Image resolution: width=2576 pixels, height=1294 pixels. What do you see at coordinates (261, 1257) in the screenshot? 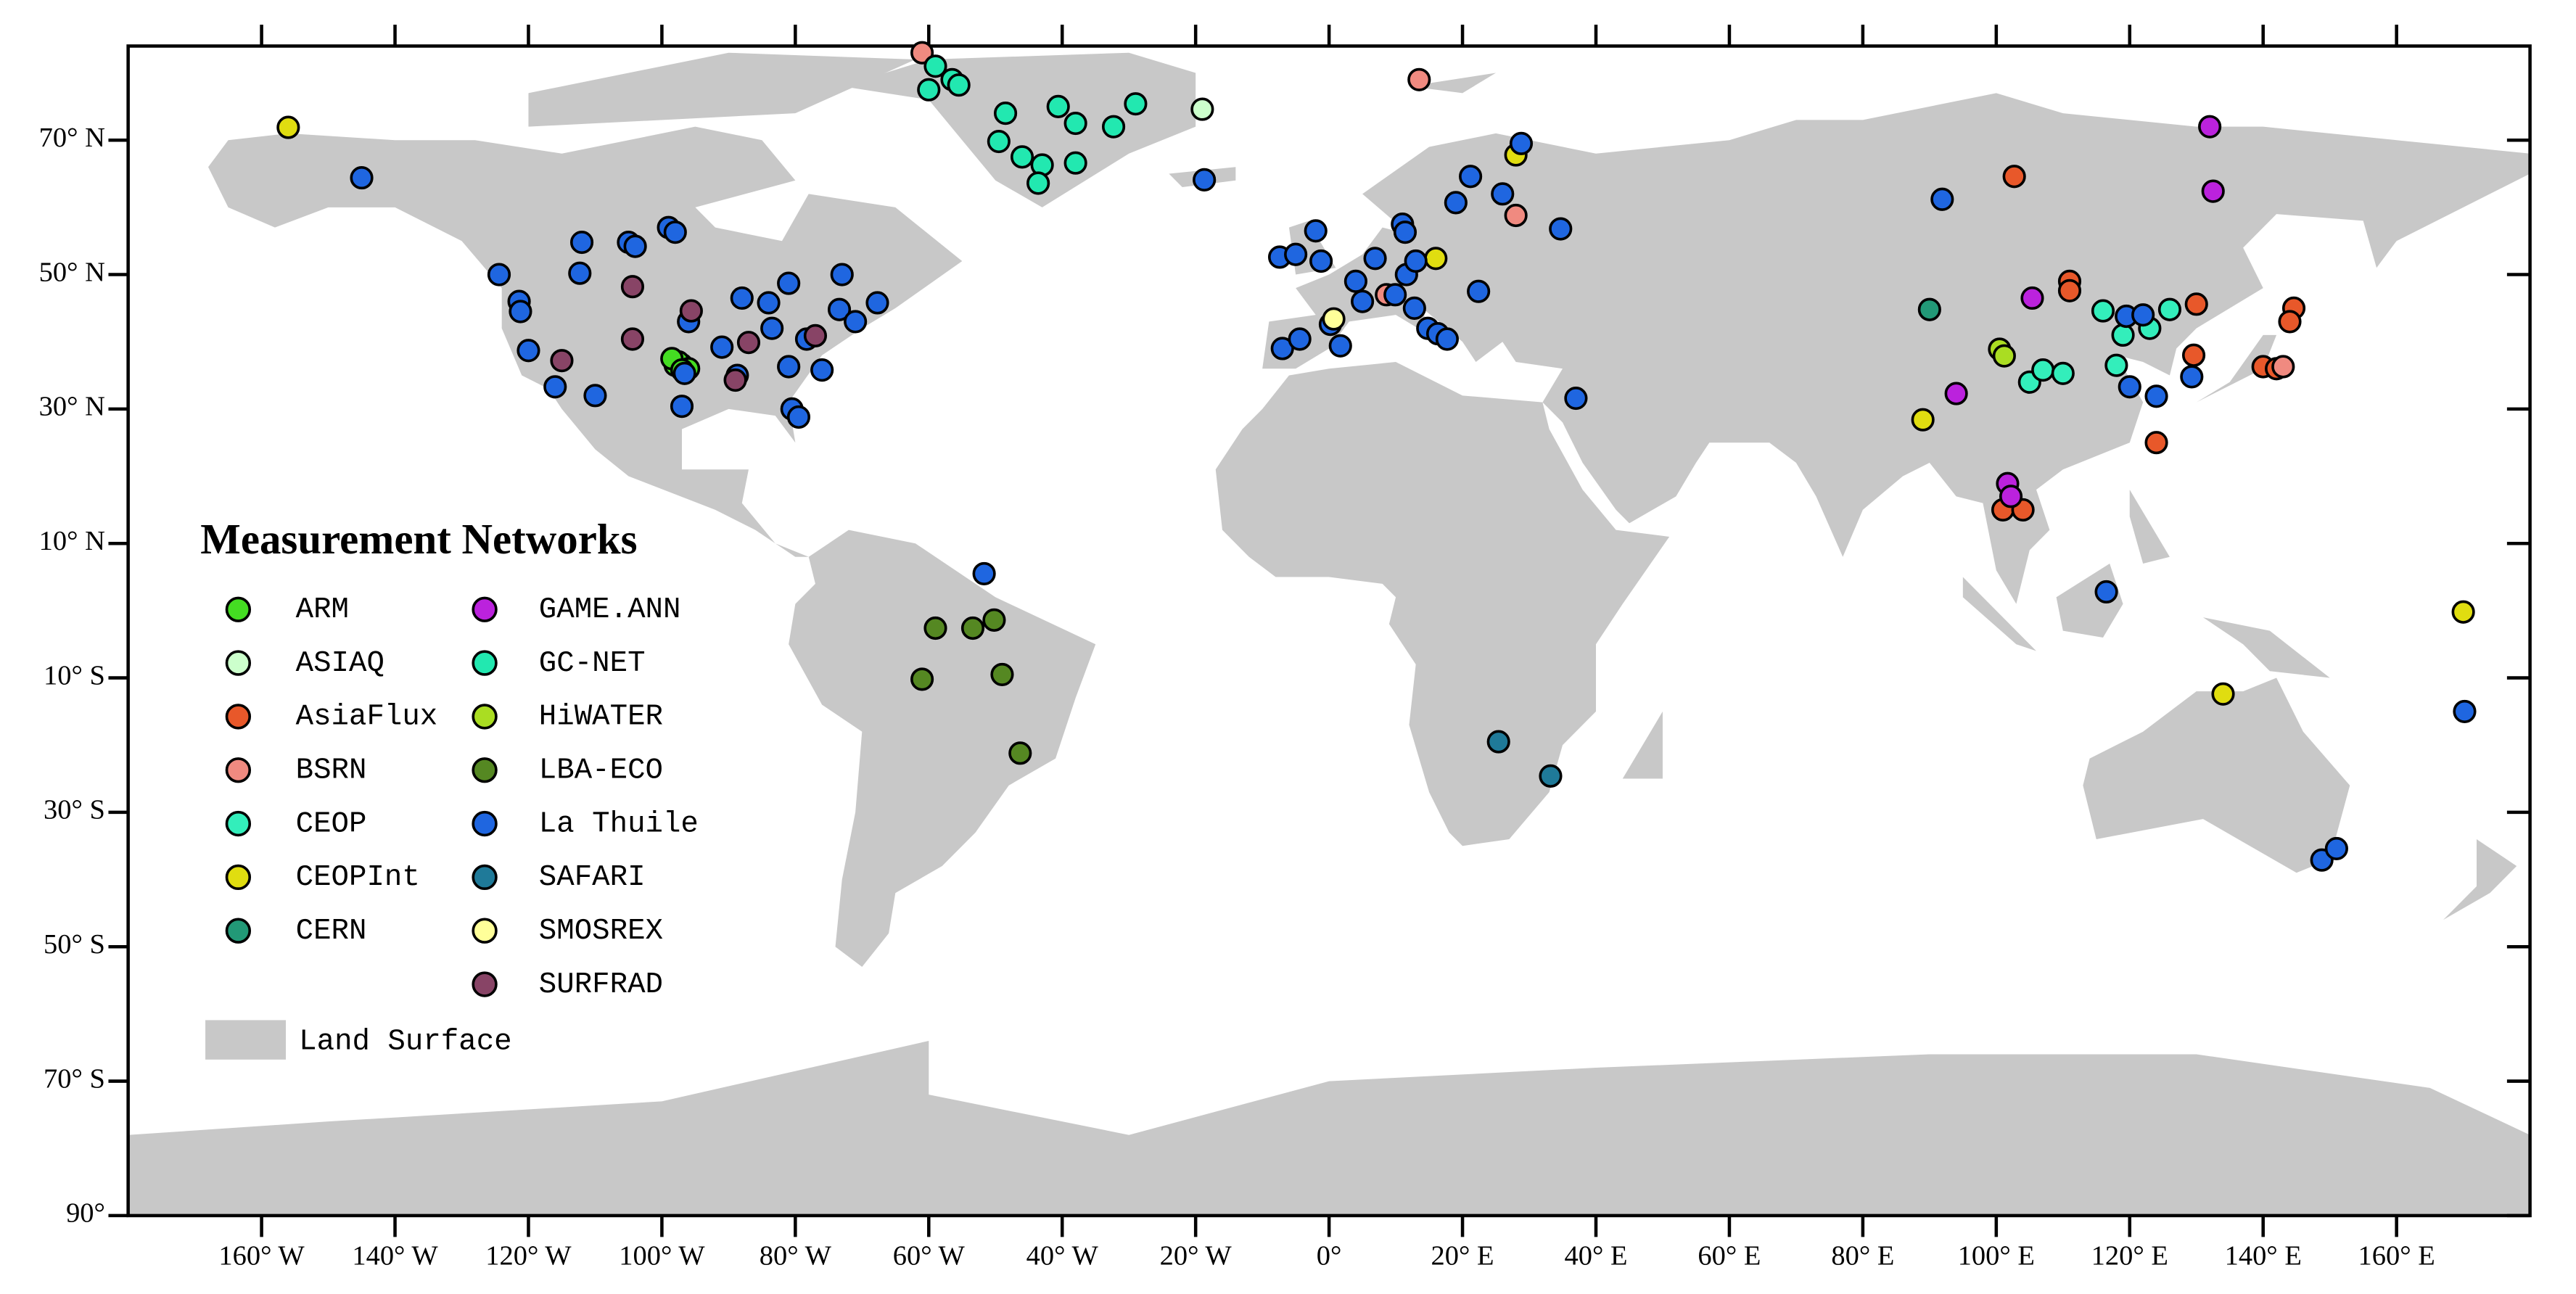
I see `x-tick-label: 160° W` at bounding box center [261, 1257].